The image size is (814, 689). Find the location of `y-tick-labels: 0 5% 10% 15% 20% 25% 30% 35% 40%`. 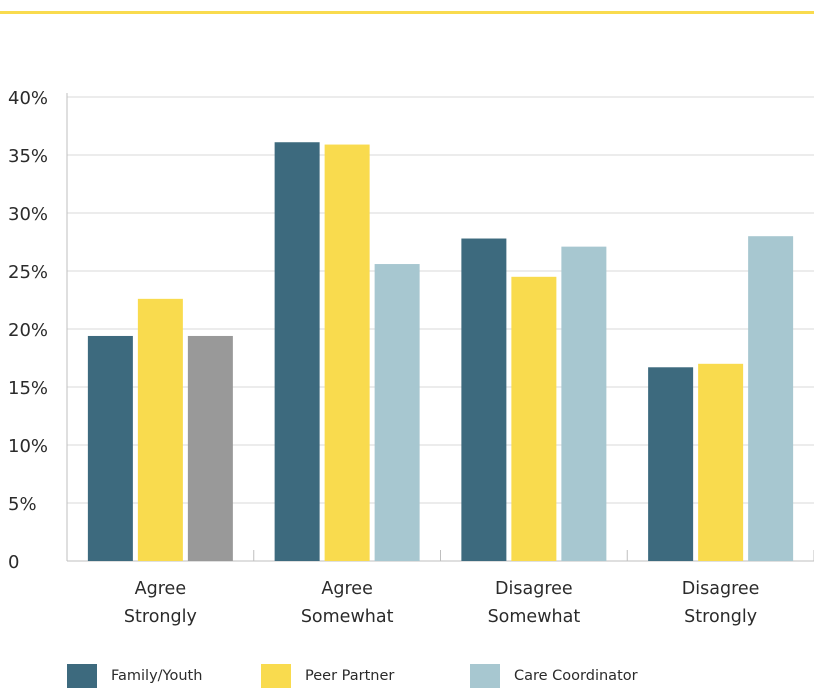

y-tick-labels: 0 5% 10% 15% 20% 25% 30% 35% 40% is located at coordinates (28, 330).